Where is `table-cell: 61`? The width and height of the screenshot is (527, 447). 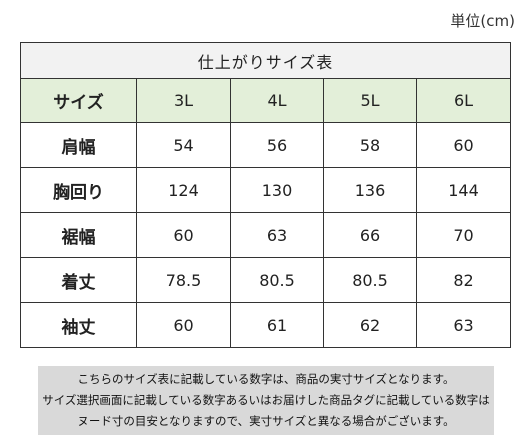
table-cell: 61 is located at coordinates (277, 325).